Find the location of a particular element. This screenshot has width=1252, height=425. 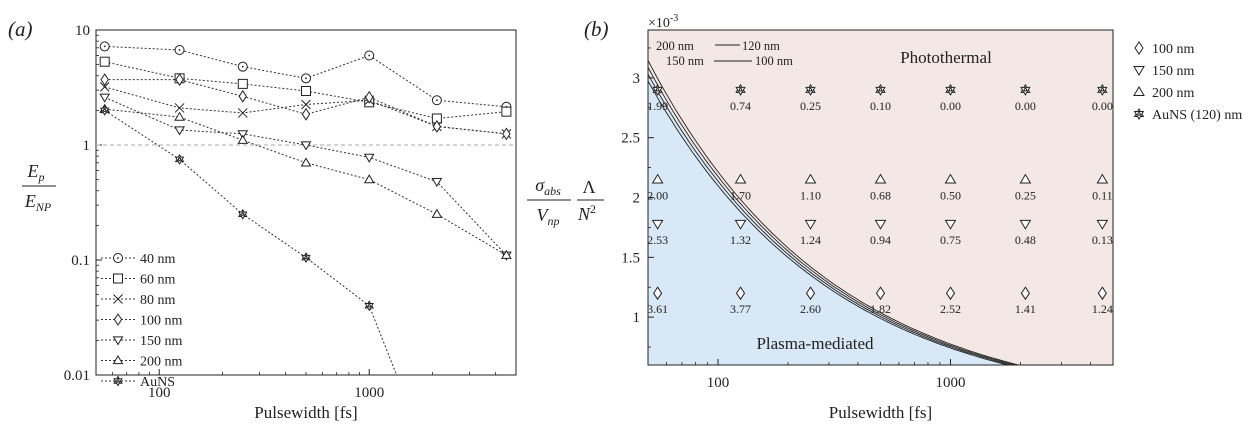

legend-marker-200-nm is located at coordinates (1139, 91).